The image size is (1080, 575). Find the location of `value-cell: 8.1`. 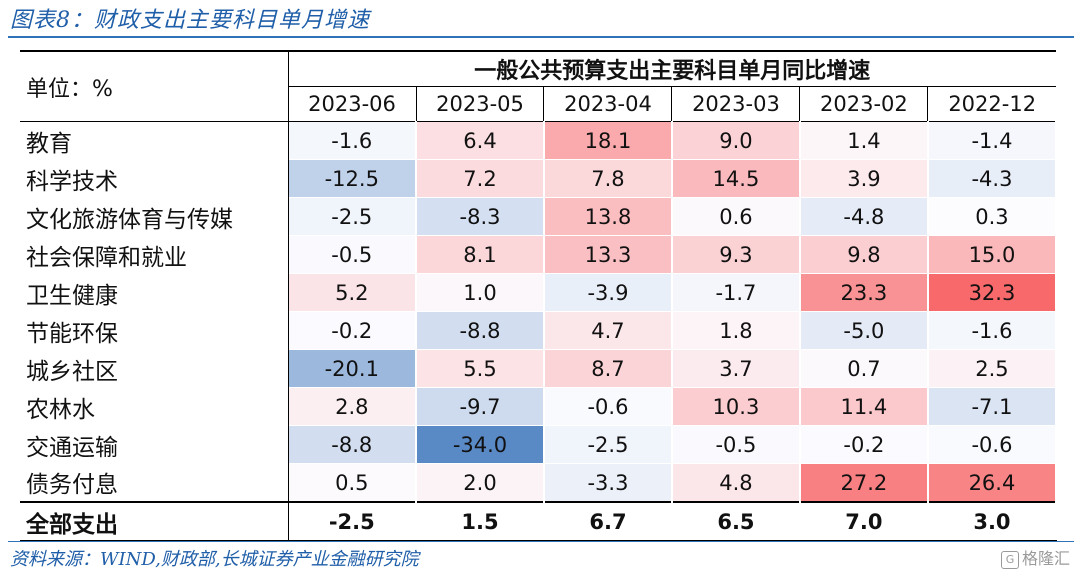

value-cell: 8.1 is located at coordinates (480, 254).